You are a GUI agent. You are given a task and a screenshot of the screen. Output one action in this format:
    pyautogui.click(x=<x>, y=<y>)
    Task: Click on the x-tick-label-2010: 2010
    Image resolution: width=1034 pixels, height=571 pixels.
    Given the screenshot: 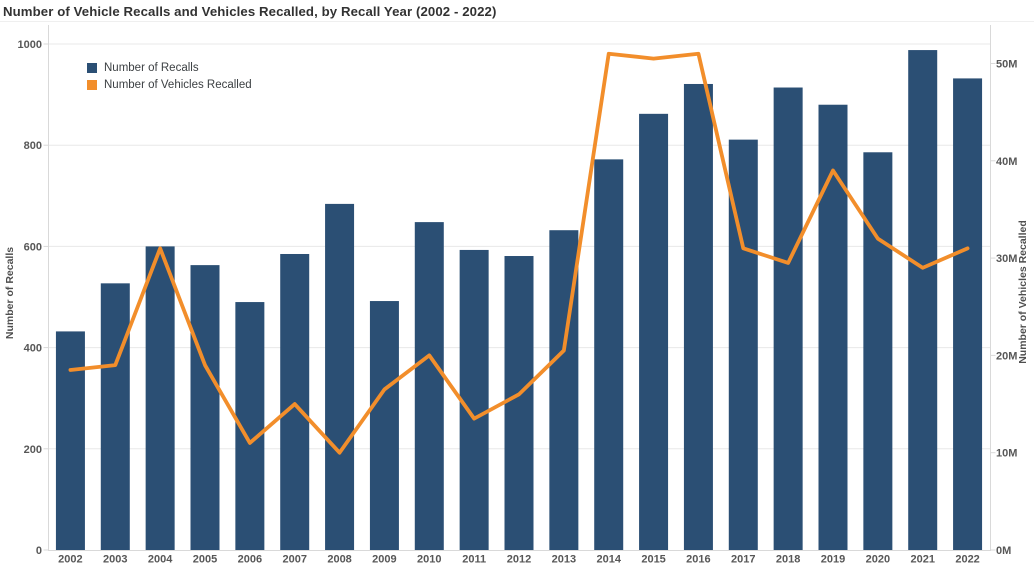 What is the action you would take?
    pyautogui.click(x=429, y=560)
    